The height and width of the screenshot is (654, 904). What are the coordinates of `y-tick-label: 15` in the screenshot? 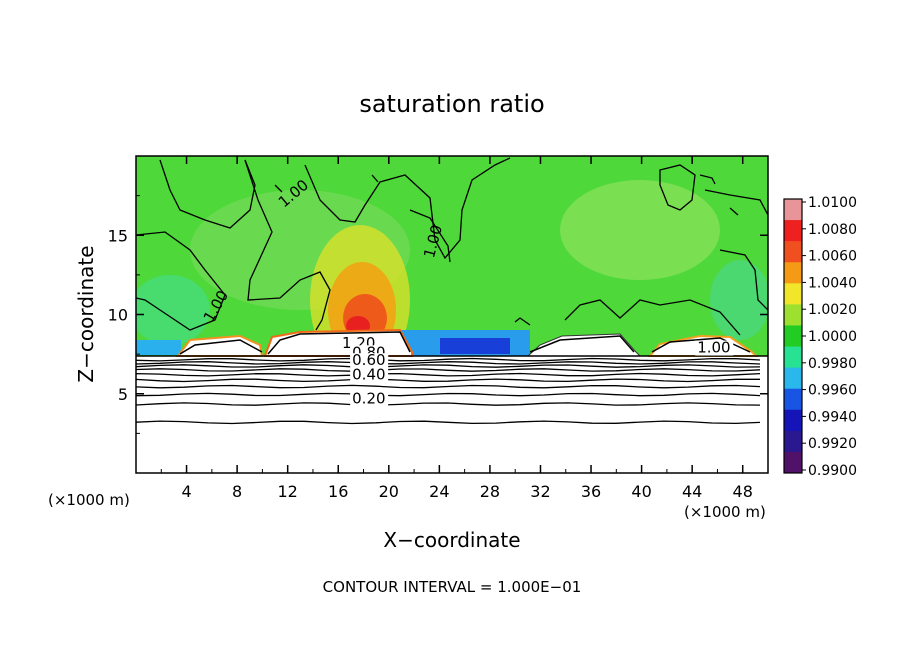 It's located at (118, 235).